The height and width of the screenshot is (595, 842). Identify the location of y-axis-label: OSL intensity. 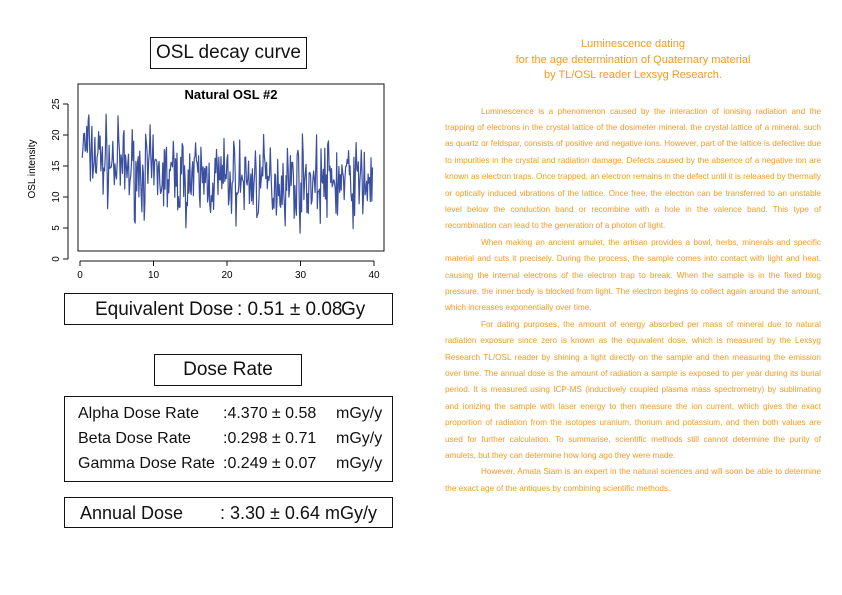
(32, 168).